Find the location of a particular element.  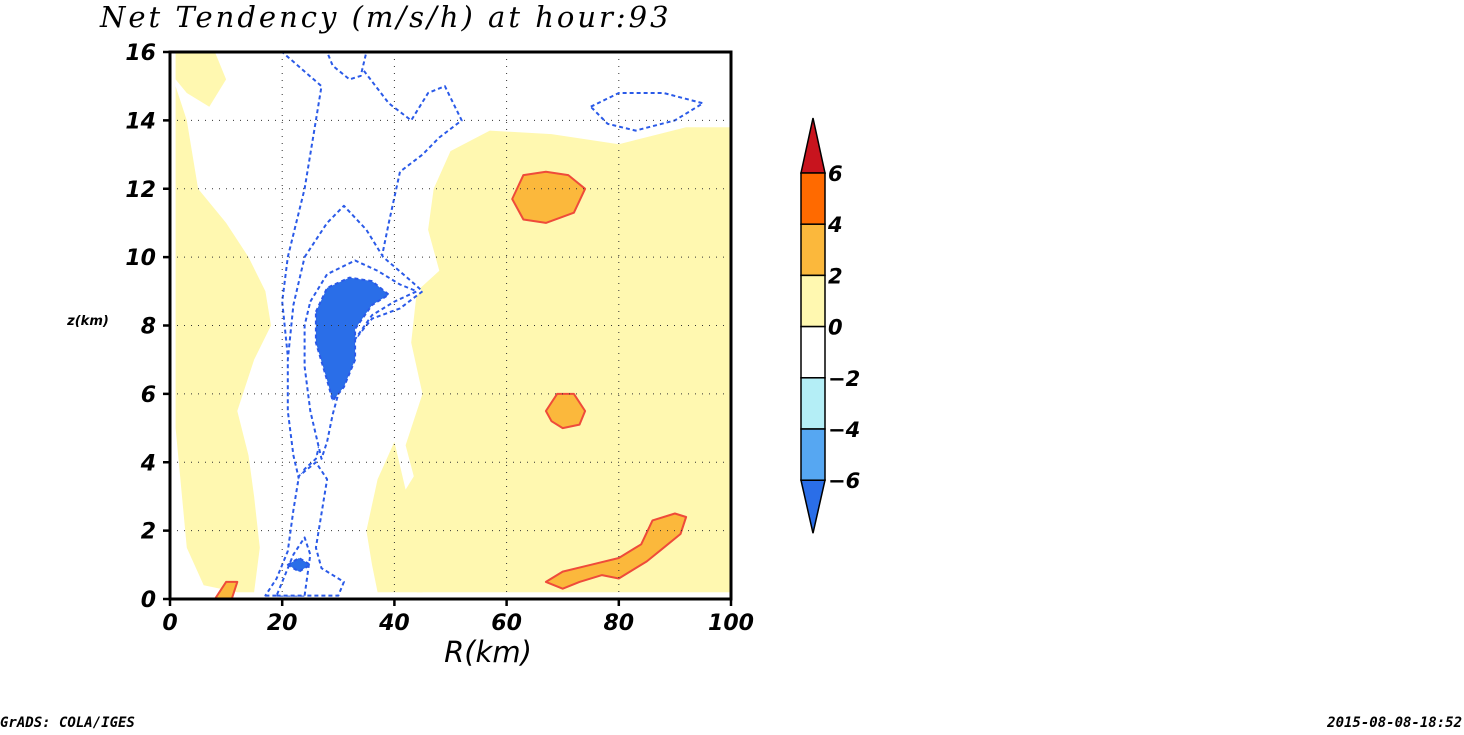

y-axis-label: z(km) is located at coordinates (87, 321).